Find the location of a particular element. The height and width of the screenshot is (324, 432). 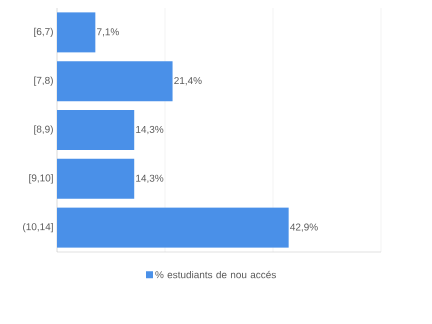

y-tick-label: [8,9) is located at coordinates (43, 130).